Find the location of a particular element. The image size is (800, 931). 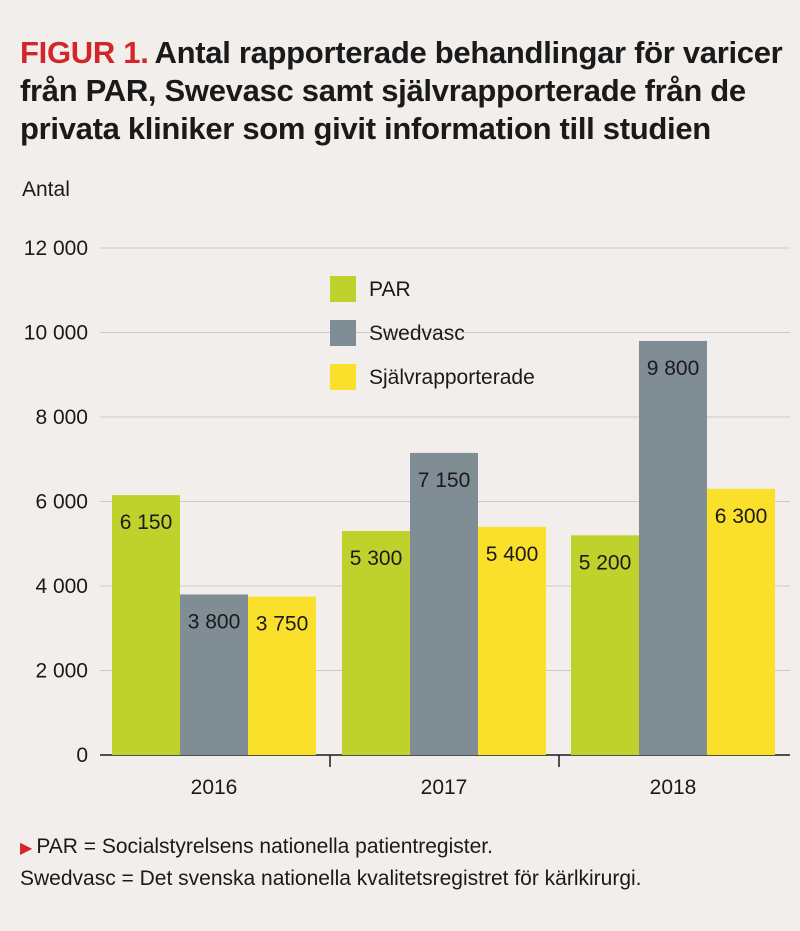

bar-självrapporterade-2016 is located at coordinates (282, 675).